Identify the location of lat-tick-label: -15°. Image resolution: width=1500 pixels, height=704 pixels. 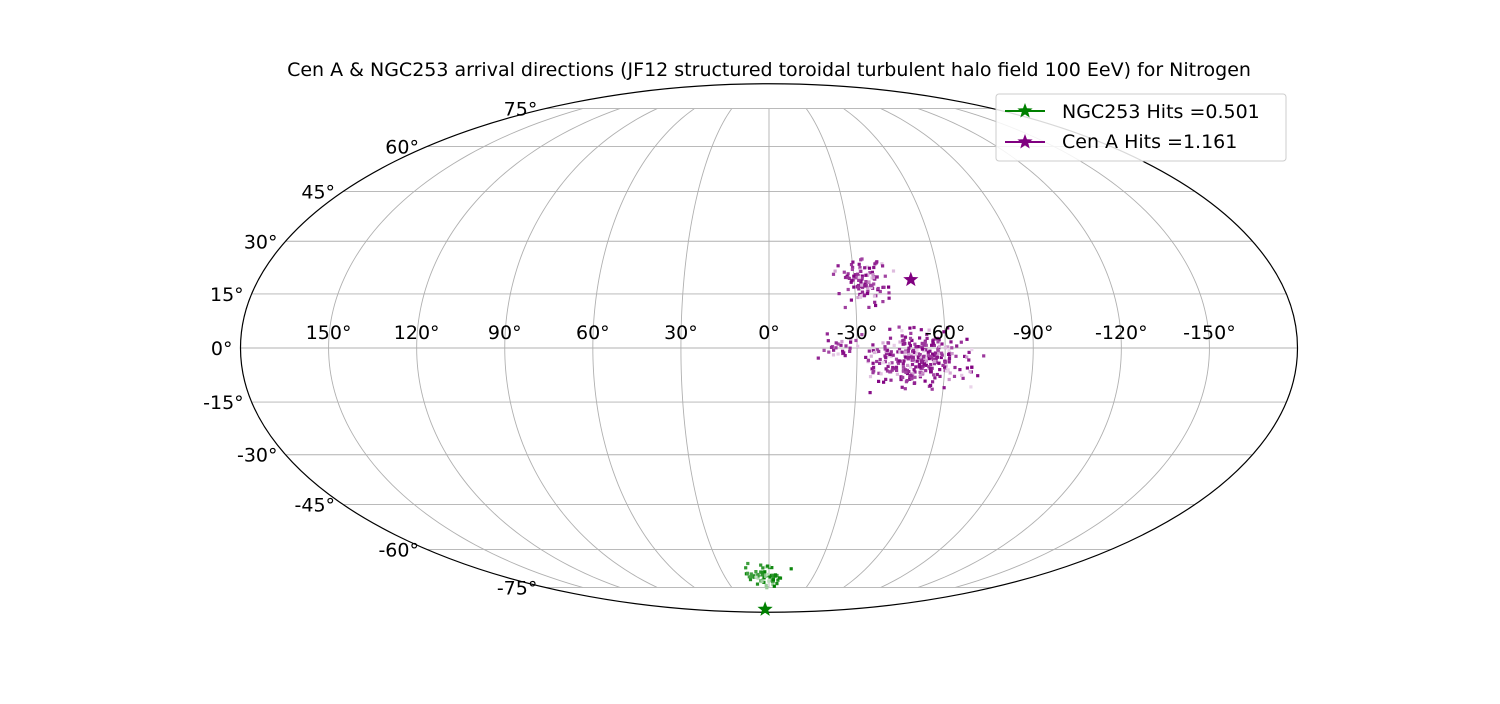
(223, 403).